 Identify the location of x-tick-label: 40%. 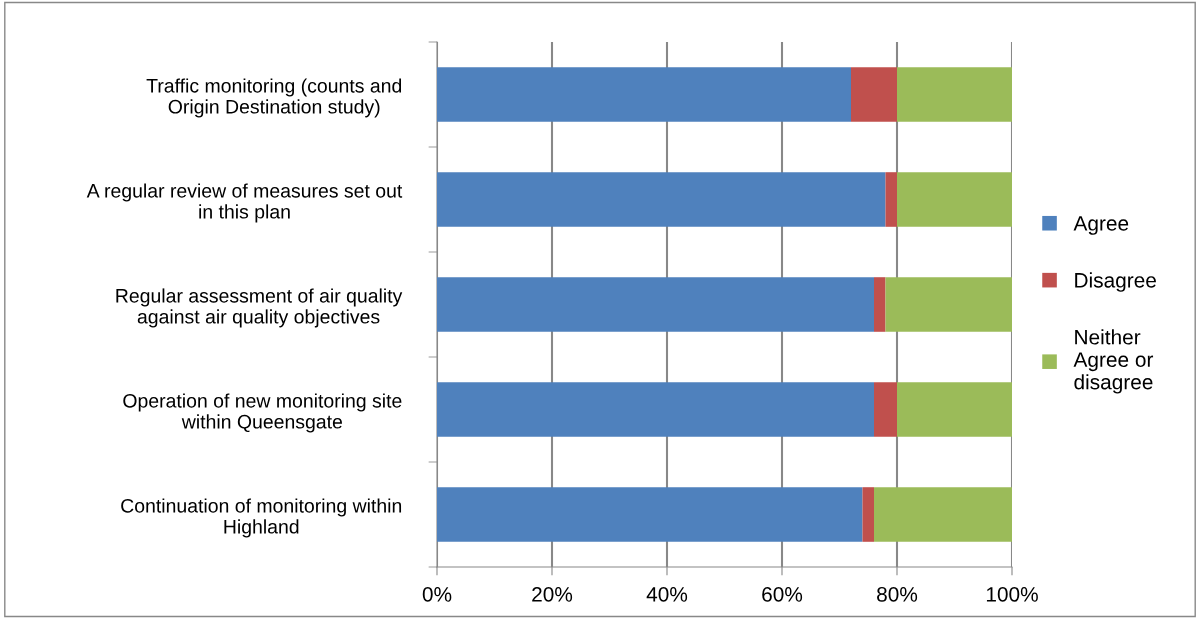
(667, 594).